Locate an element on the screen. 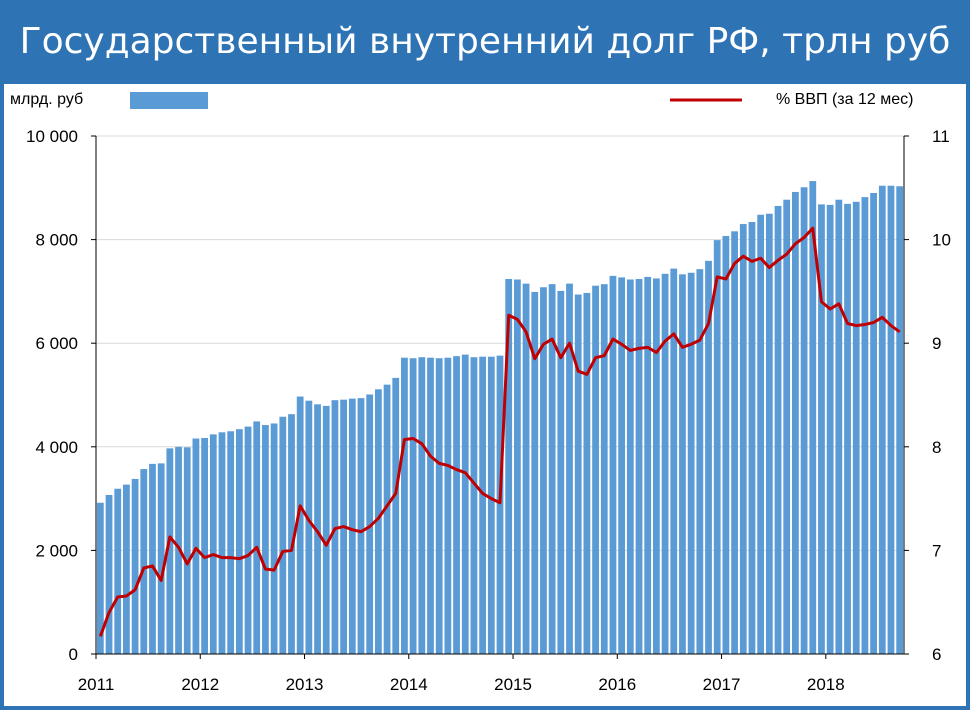 The image size is (970, 710). y-left-tick-label: 0 is located at coordinates (73, 654).